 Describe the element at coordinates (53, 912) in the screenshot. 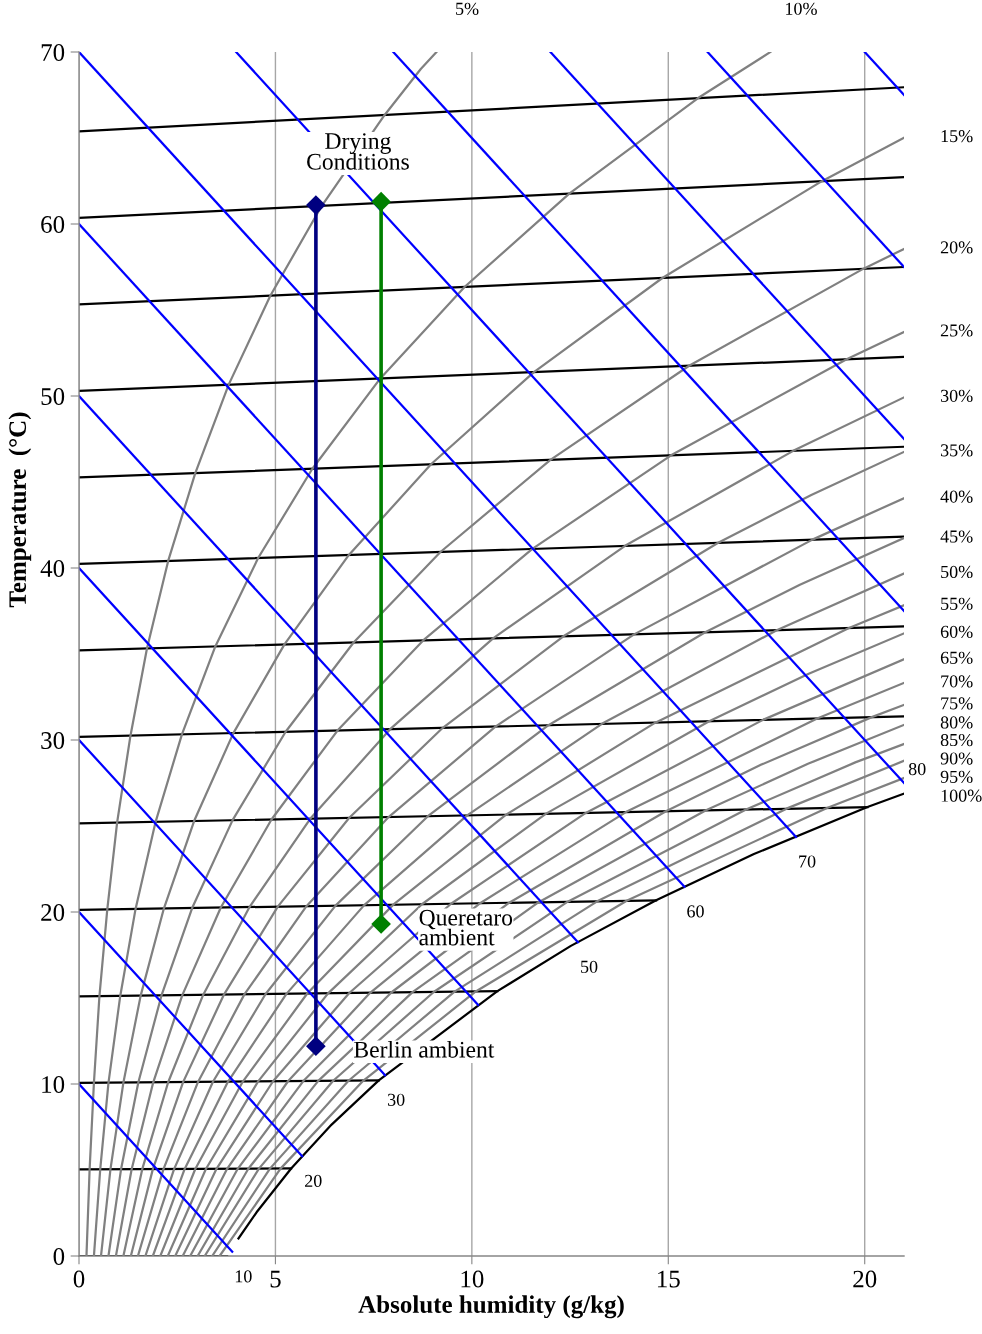

I see `y-tick-label: 20` at that location.